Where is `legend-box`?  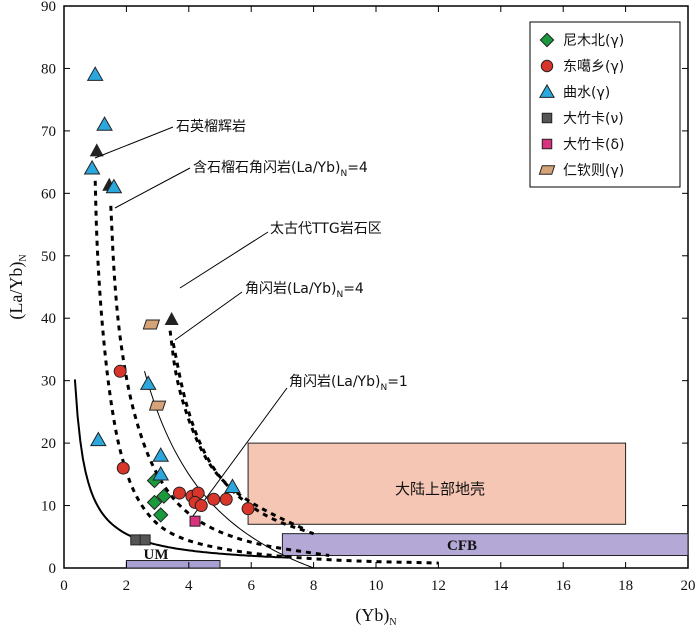 legend-box is located at coordinates (605, 104).